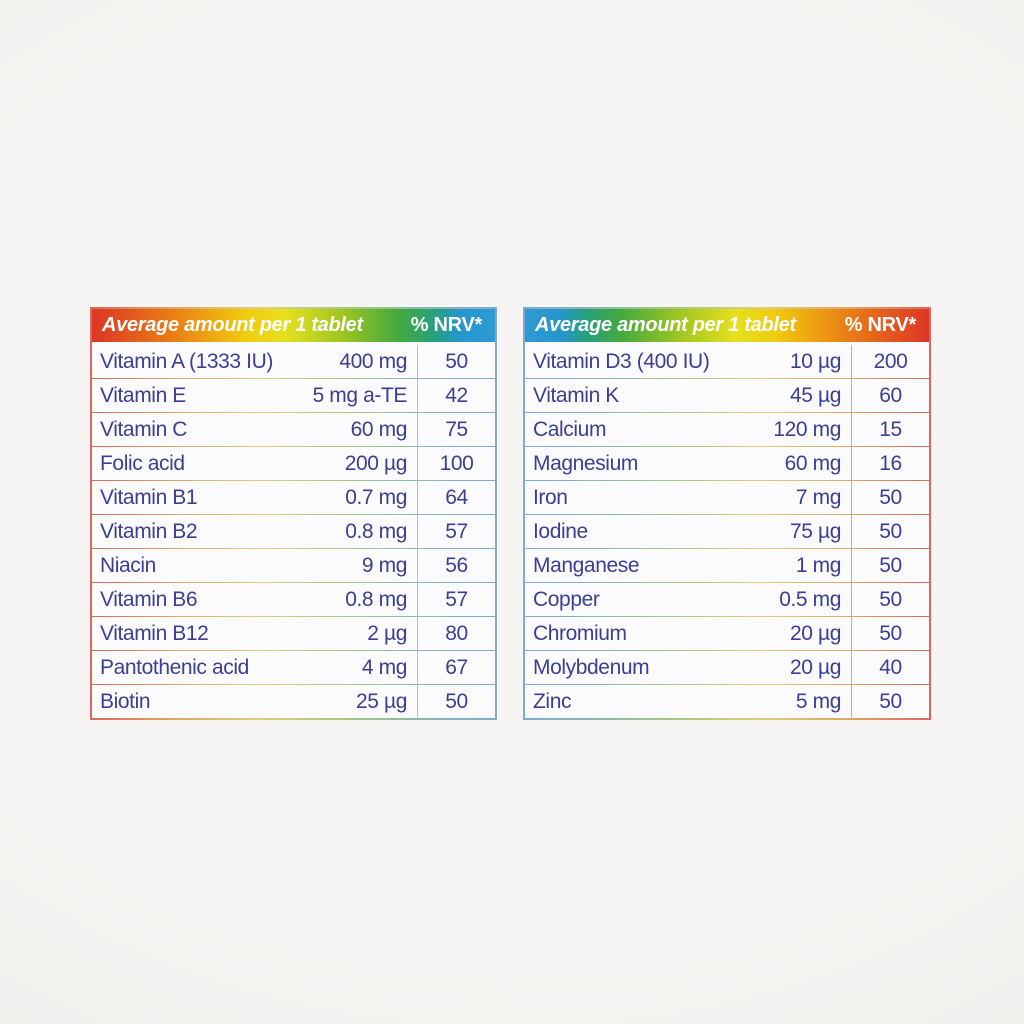  I want to click on nutrient-amount: 10 µg, so click(815, 361).